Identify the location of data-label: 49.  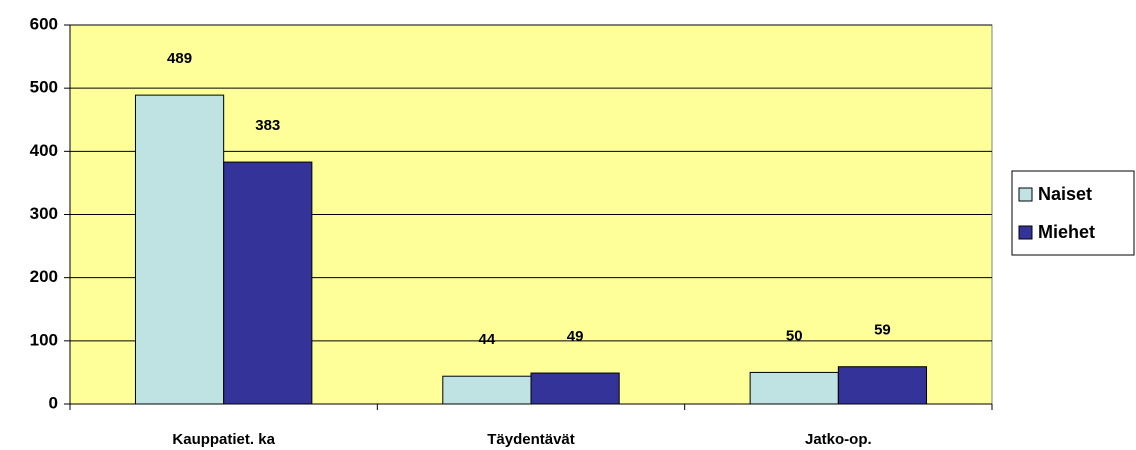
(575, 336).